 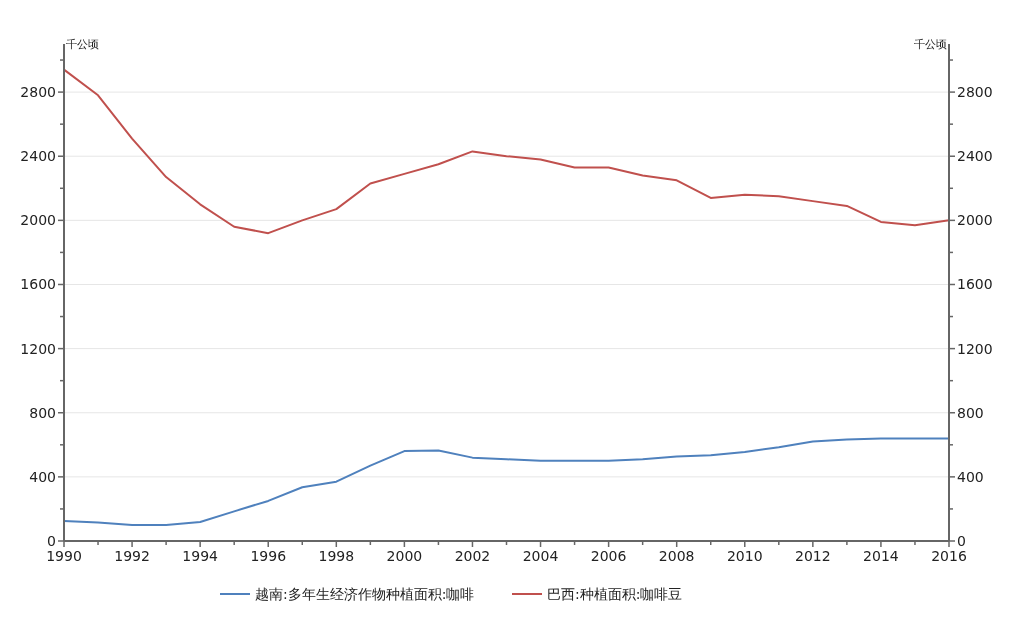 What do you see at coordinates (38, 284) in the screenshot?
I see `y-tick-label: 1600` at bounding box center [38, 284].